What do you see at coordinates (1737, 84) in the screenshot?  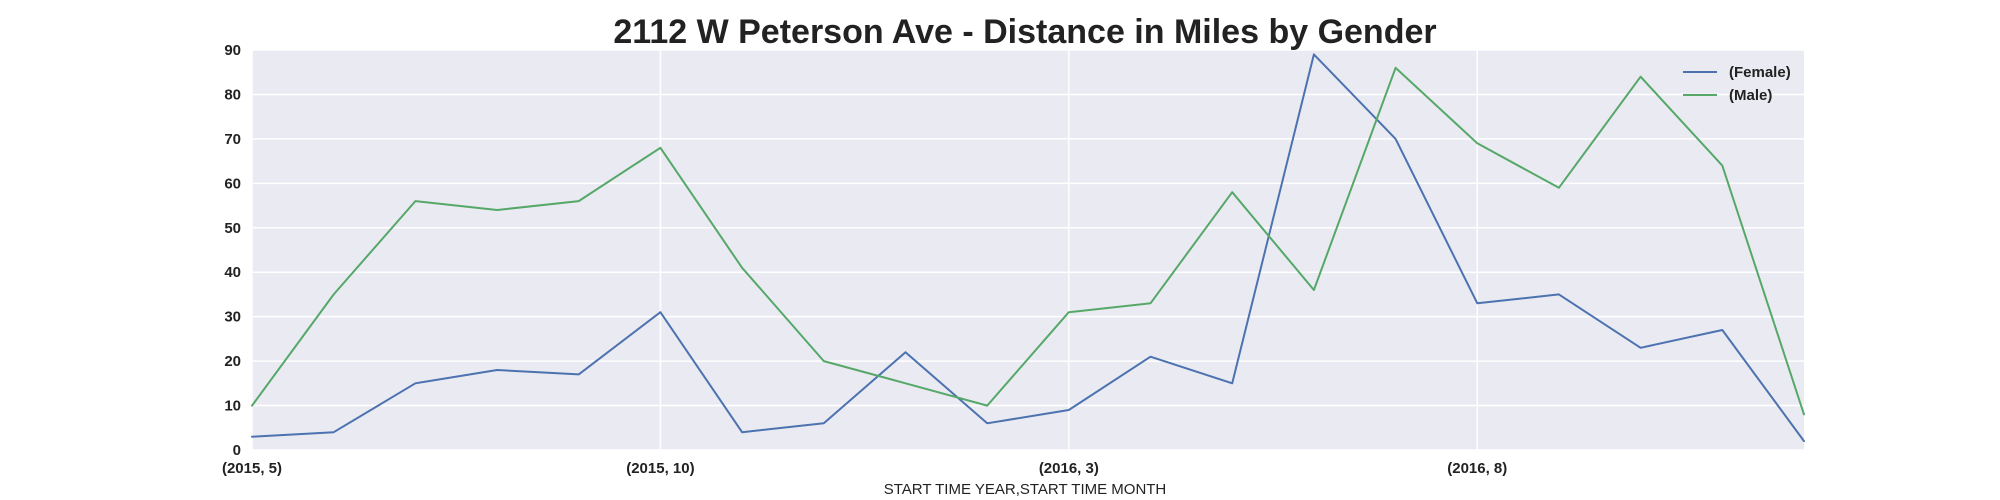 I see `legend: (Female) (Male)` at bounding box center [1737, 84].